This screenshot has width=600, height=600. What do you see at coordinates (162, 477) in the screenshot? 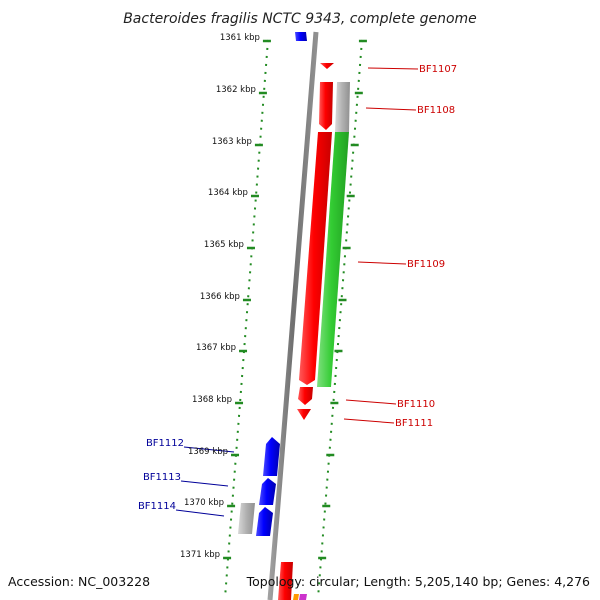
I see `gene-label-bf1113: BF1113` at bounding box center [162, 477].